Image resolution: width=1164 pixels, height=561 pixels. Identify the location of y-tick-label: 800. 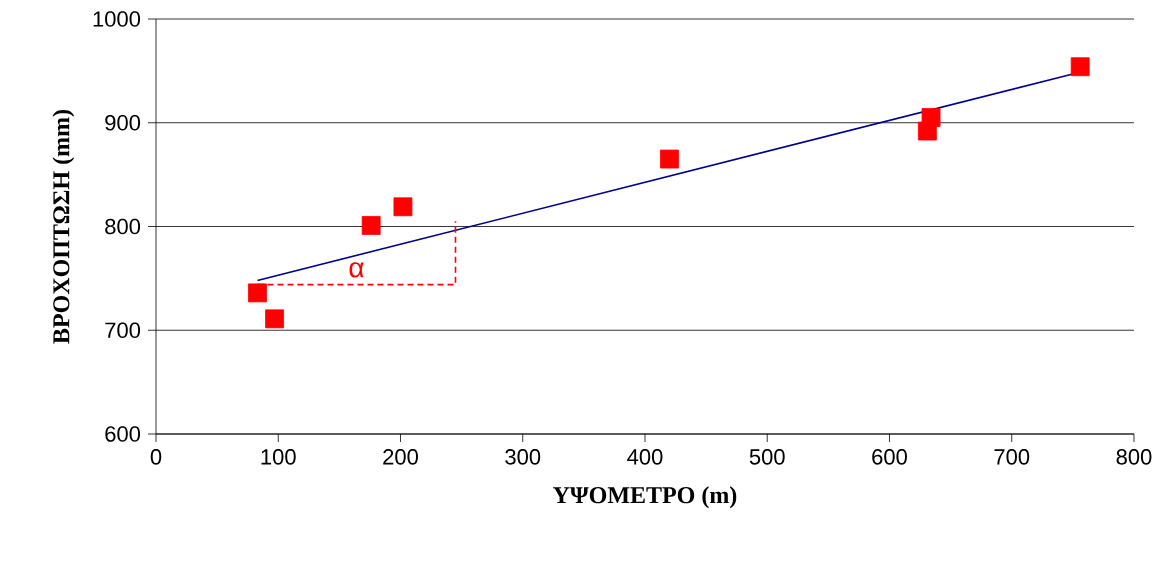
(123, 226).